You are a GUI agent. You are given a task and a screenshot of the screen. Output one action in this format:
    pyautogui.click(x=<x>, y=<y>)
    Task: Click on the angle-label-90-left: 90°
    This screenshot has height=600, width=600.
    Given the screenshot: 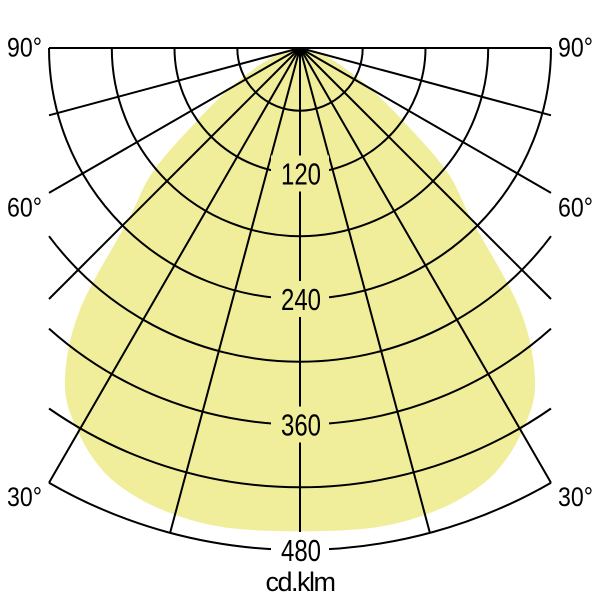 What is the action you would take?
    pyautogui.click(x=24, y=48)
    